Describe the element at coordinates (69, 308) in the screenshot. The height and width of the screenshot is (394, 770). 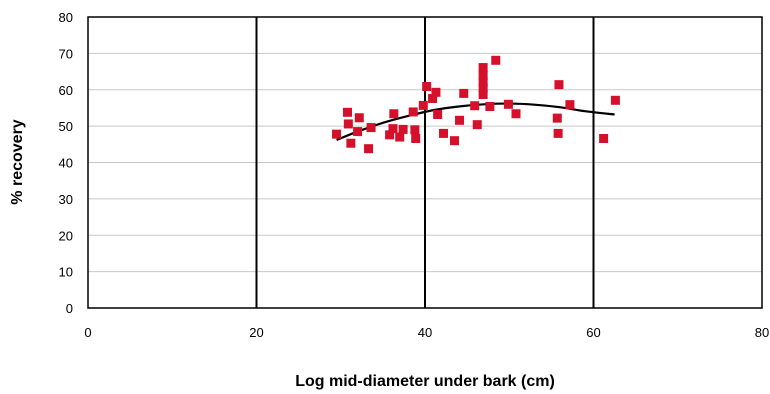
I see `y-tick-label: 0` at that location.